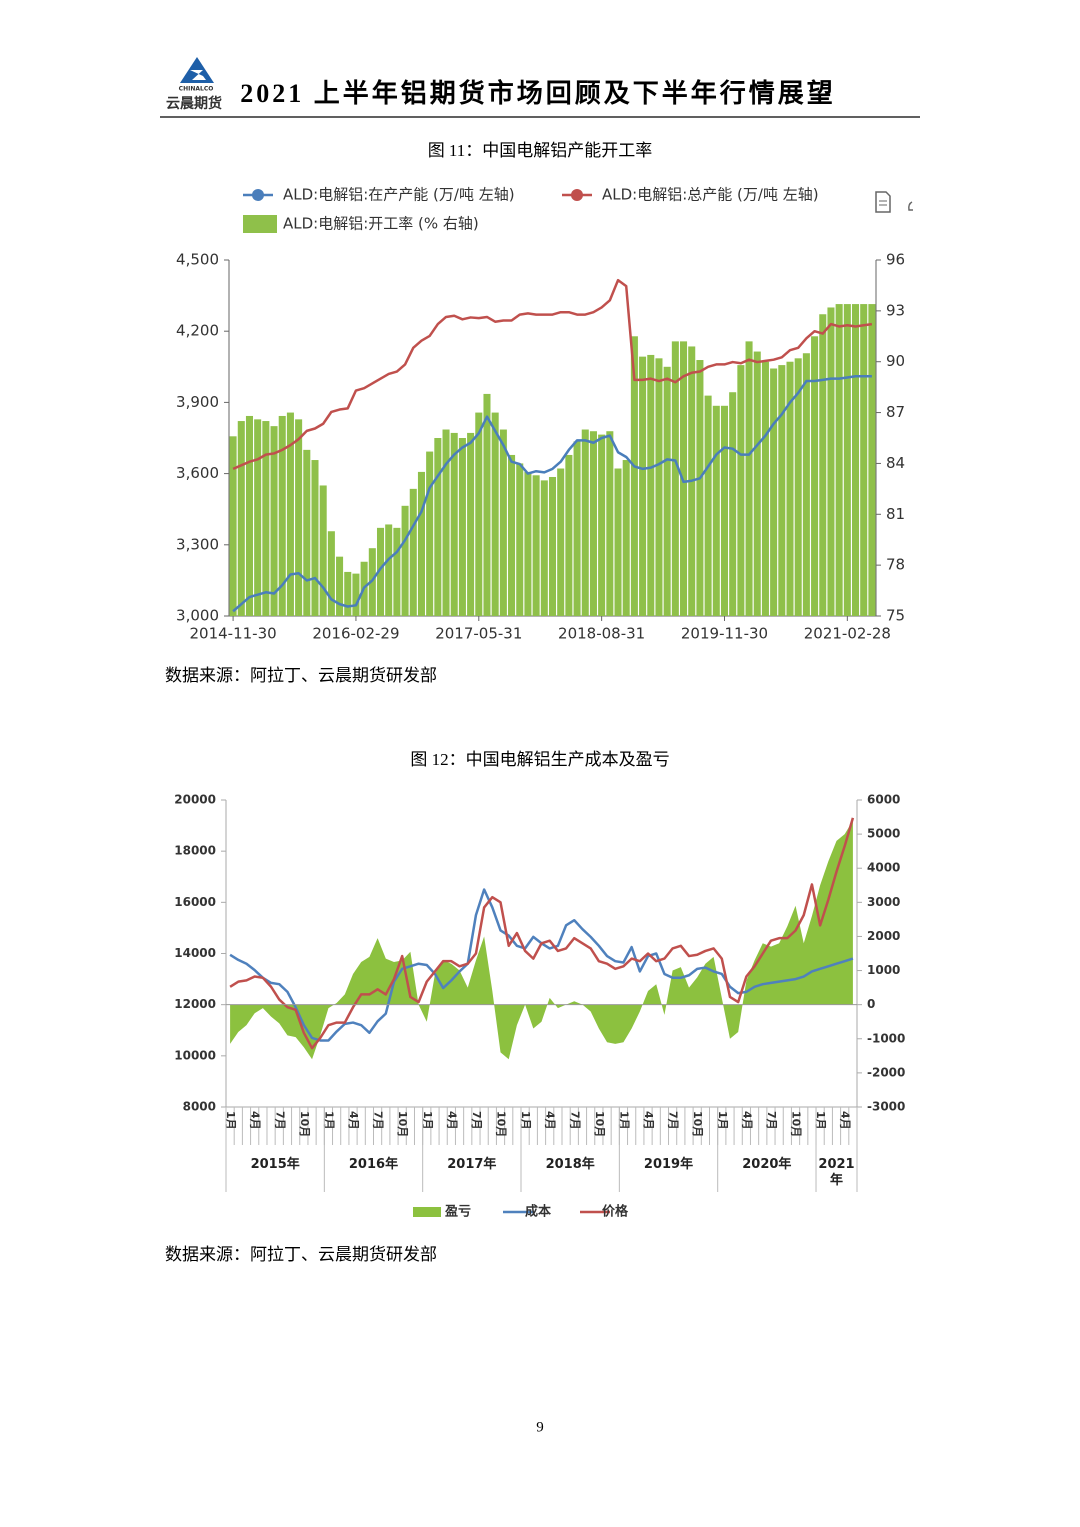  I want to click on x-group-label: 2020年, so click(767, 1164).